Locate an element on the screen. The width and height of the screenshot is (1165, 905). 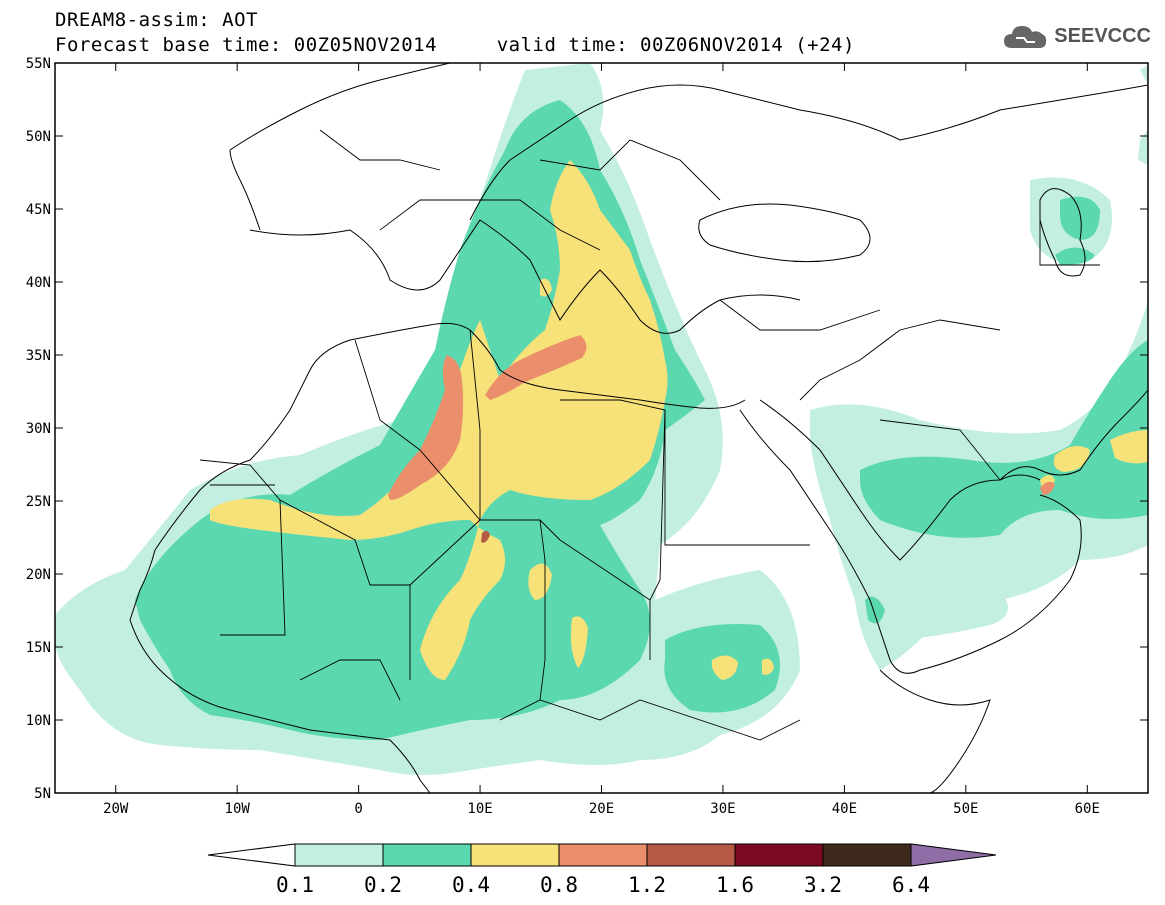
logo-text: SEEVCCC is located at coordinates (1102, 35).